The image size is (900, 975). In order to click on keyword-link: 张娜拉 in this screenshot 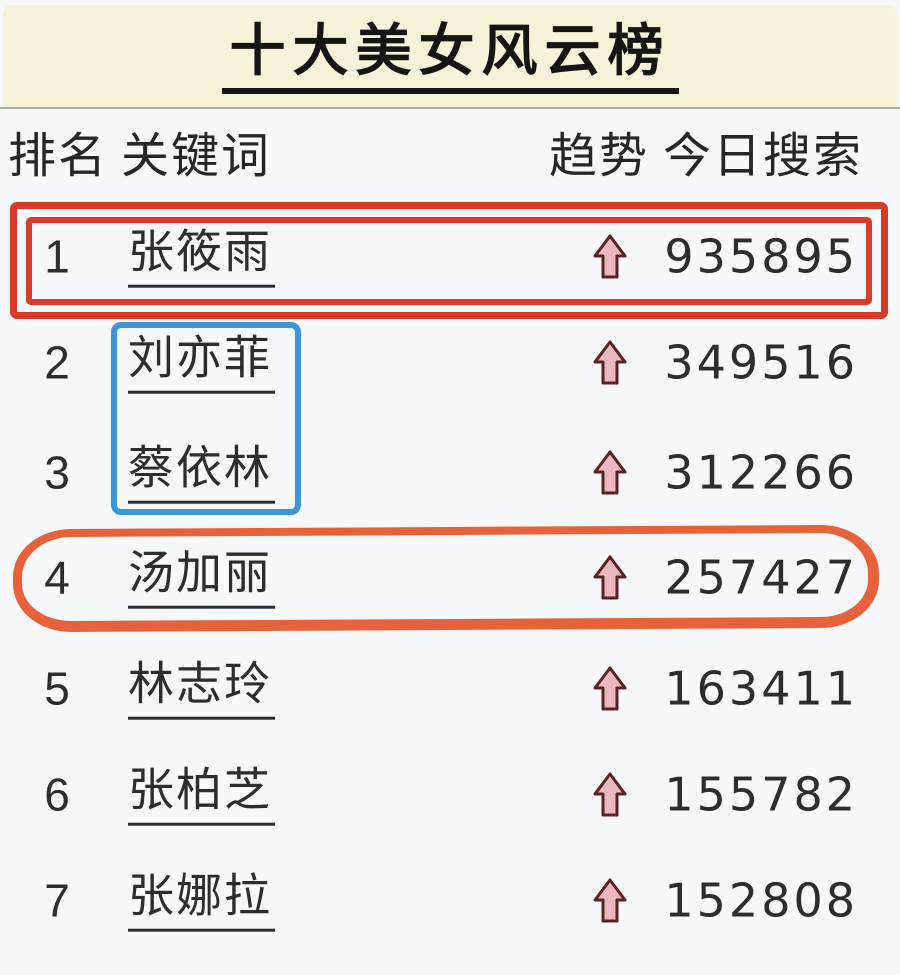, I will do `click(201, 901)`.